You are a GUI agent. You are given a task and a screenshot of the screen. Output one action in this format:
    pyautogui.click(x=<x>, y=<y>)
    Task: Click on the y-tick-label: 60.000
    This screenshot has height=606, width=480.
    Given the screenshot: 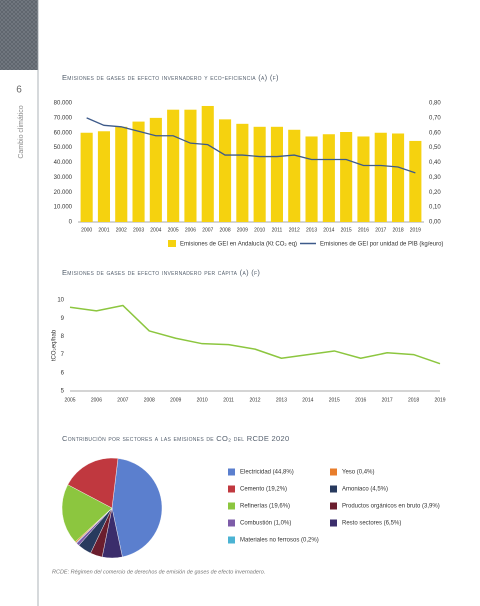 What is the action you would take?
    pyautogui.click(x=63, y=133)
    